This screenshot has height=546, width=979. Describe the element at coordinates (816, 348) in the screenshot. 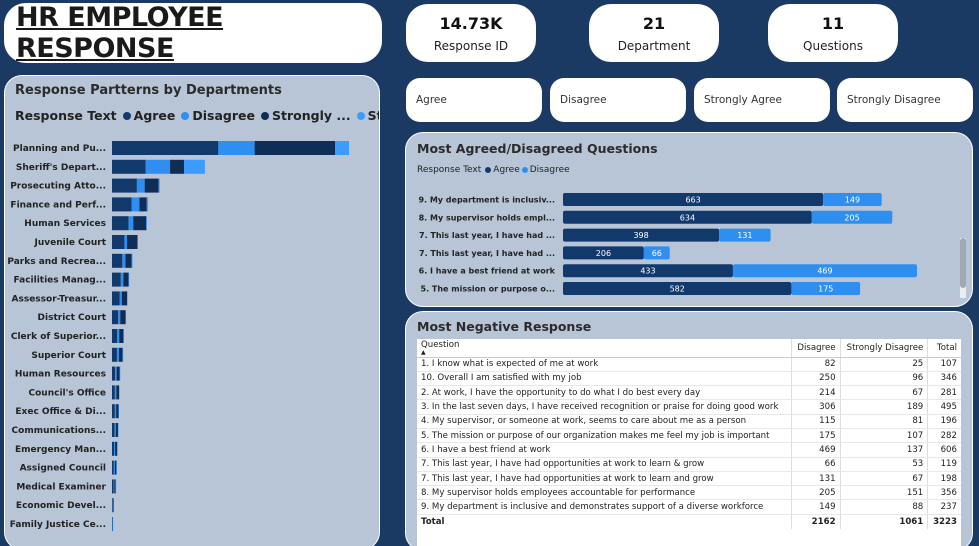

I see `col-disagree: Disagree` at that location.